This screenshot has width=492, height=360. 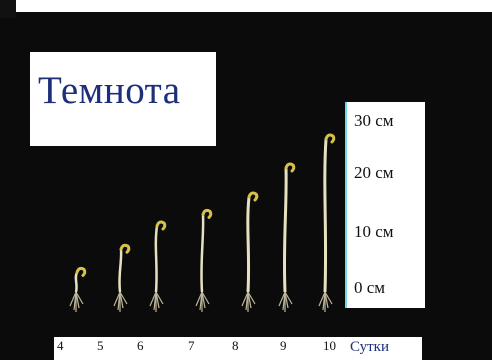 What do you see at coordinates (191, 345) in the screenshot?
I see `day-label-7: 7` at bounding box center [191, 345].